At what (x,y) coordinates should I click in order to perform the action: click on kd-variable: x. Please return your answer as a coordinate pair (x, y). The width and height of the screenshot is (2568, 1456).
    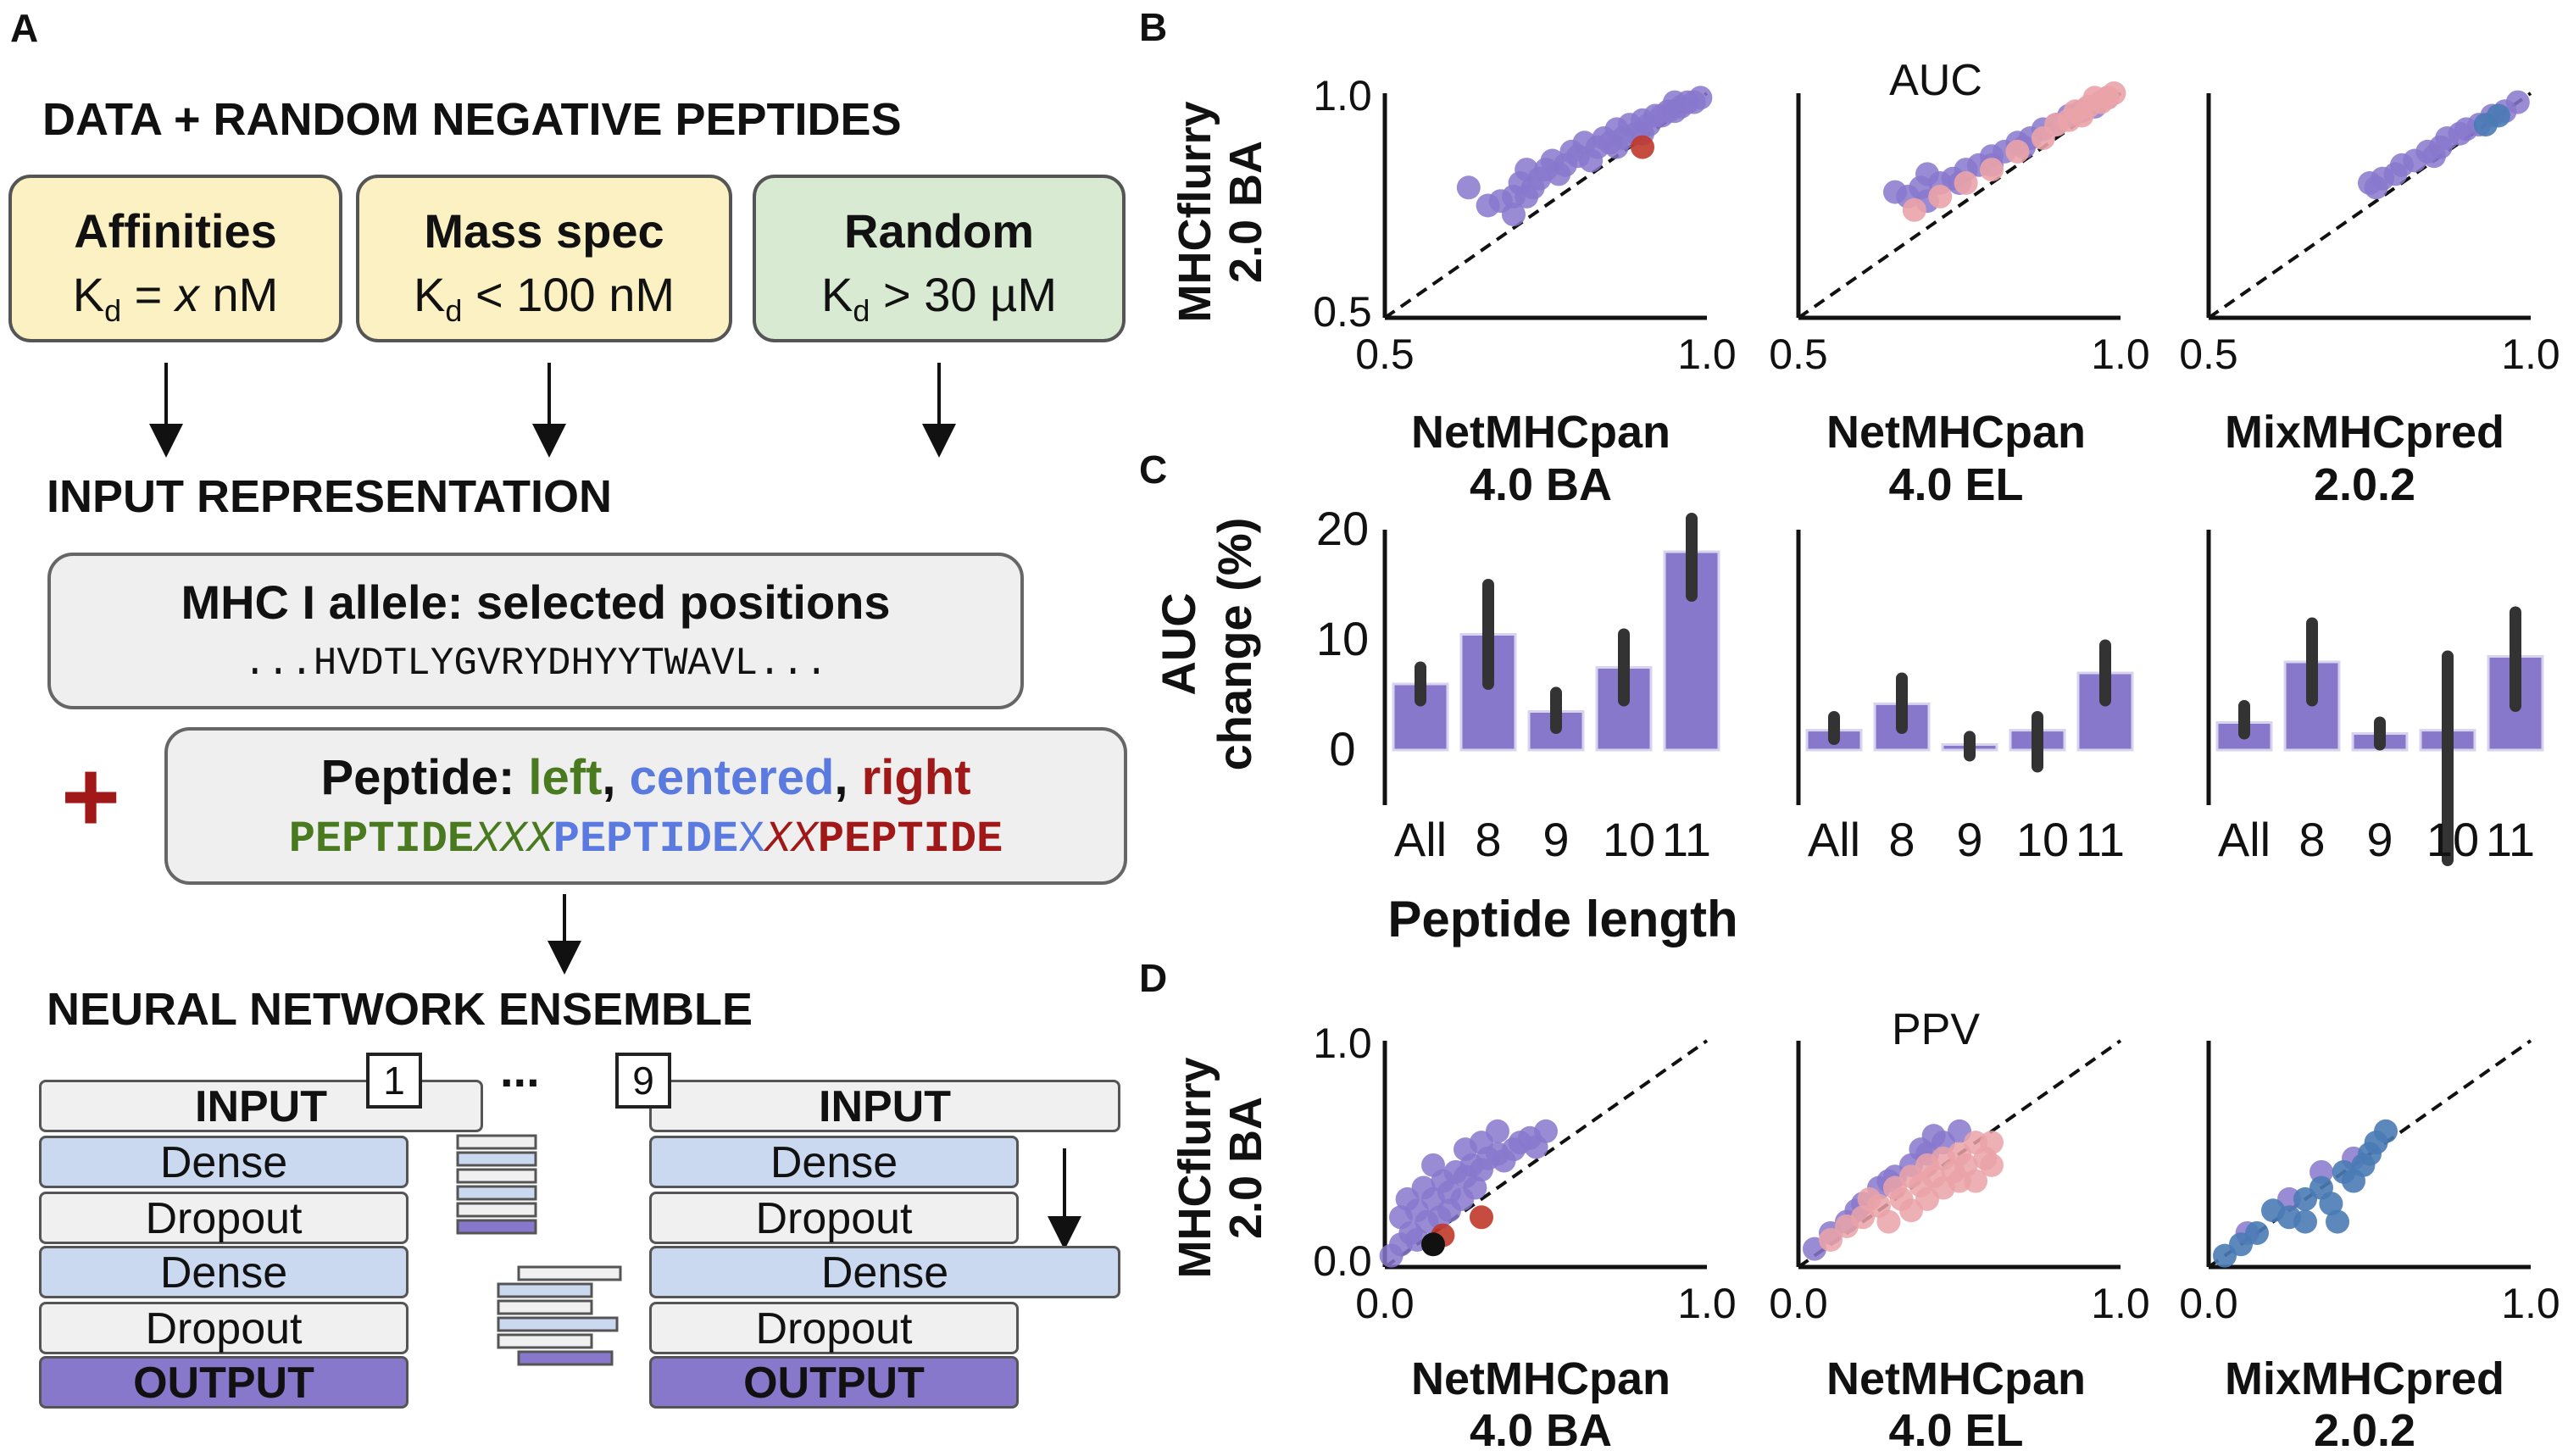
    Looking at the image, I should click on (187, 295).